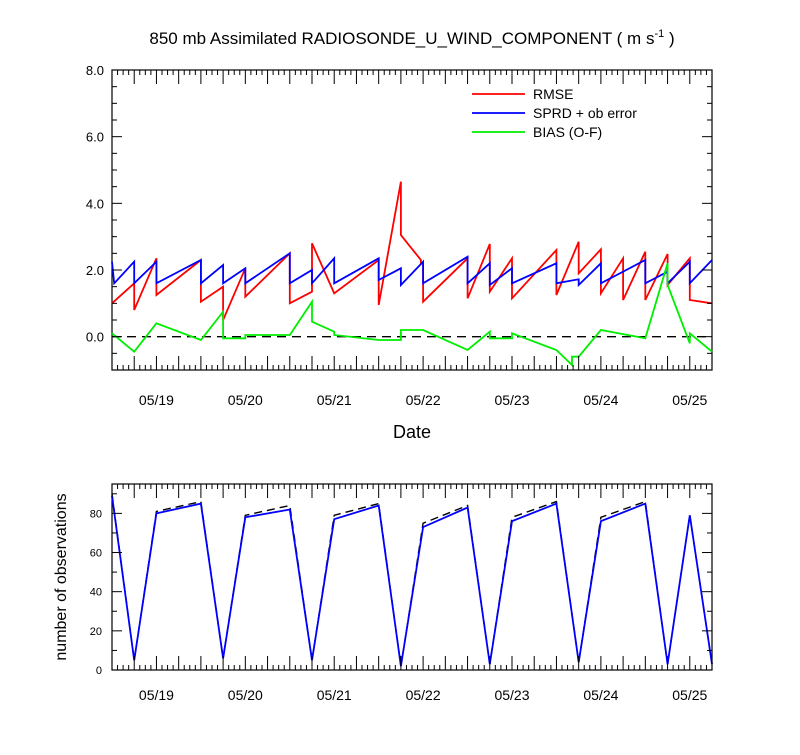  What do you see at coordinates (567, 132) in the screenshot?
I see `legend-label-bias: BIAS (O-F)` at bounding box center [567, 132].